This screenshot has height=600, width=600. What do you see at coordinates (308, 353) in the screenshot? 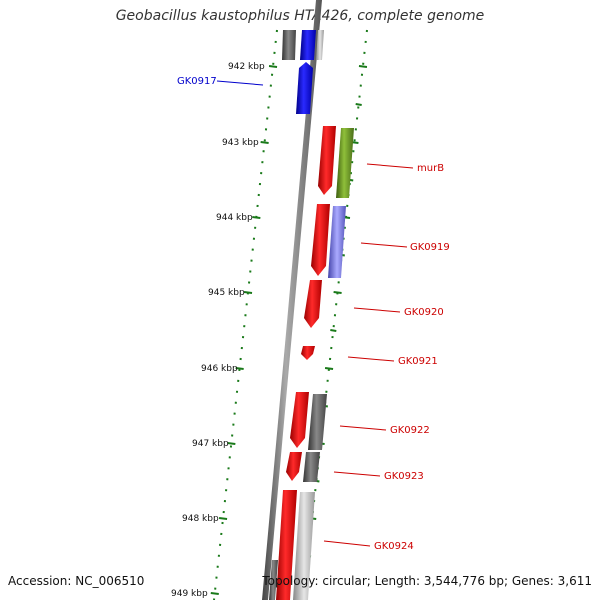
I see `gene-feature-GK0921` at bounding box center [308, 353].